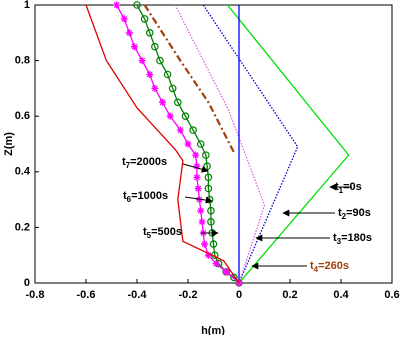 The height and width of the screenshot is (340, 403). What do you see at coordinates (289, 295) in the screenshot?
I see `x-tick-label: 0.2` at bounding box center [289, 295].